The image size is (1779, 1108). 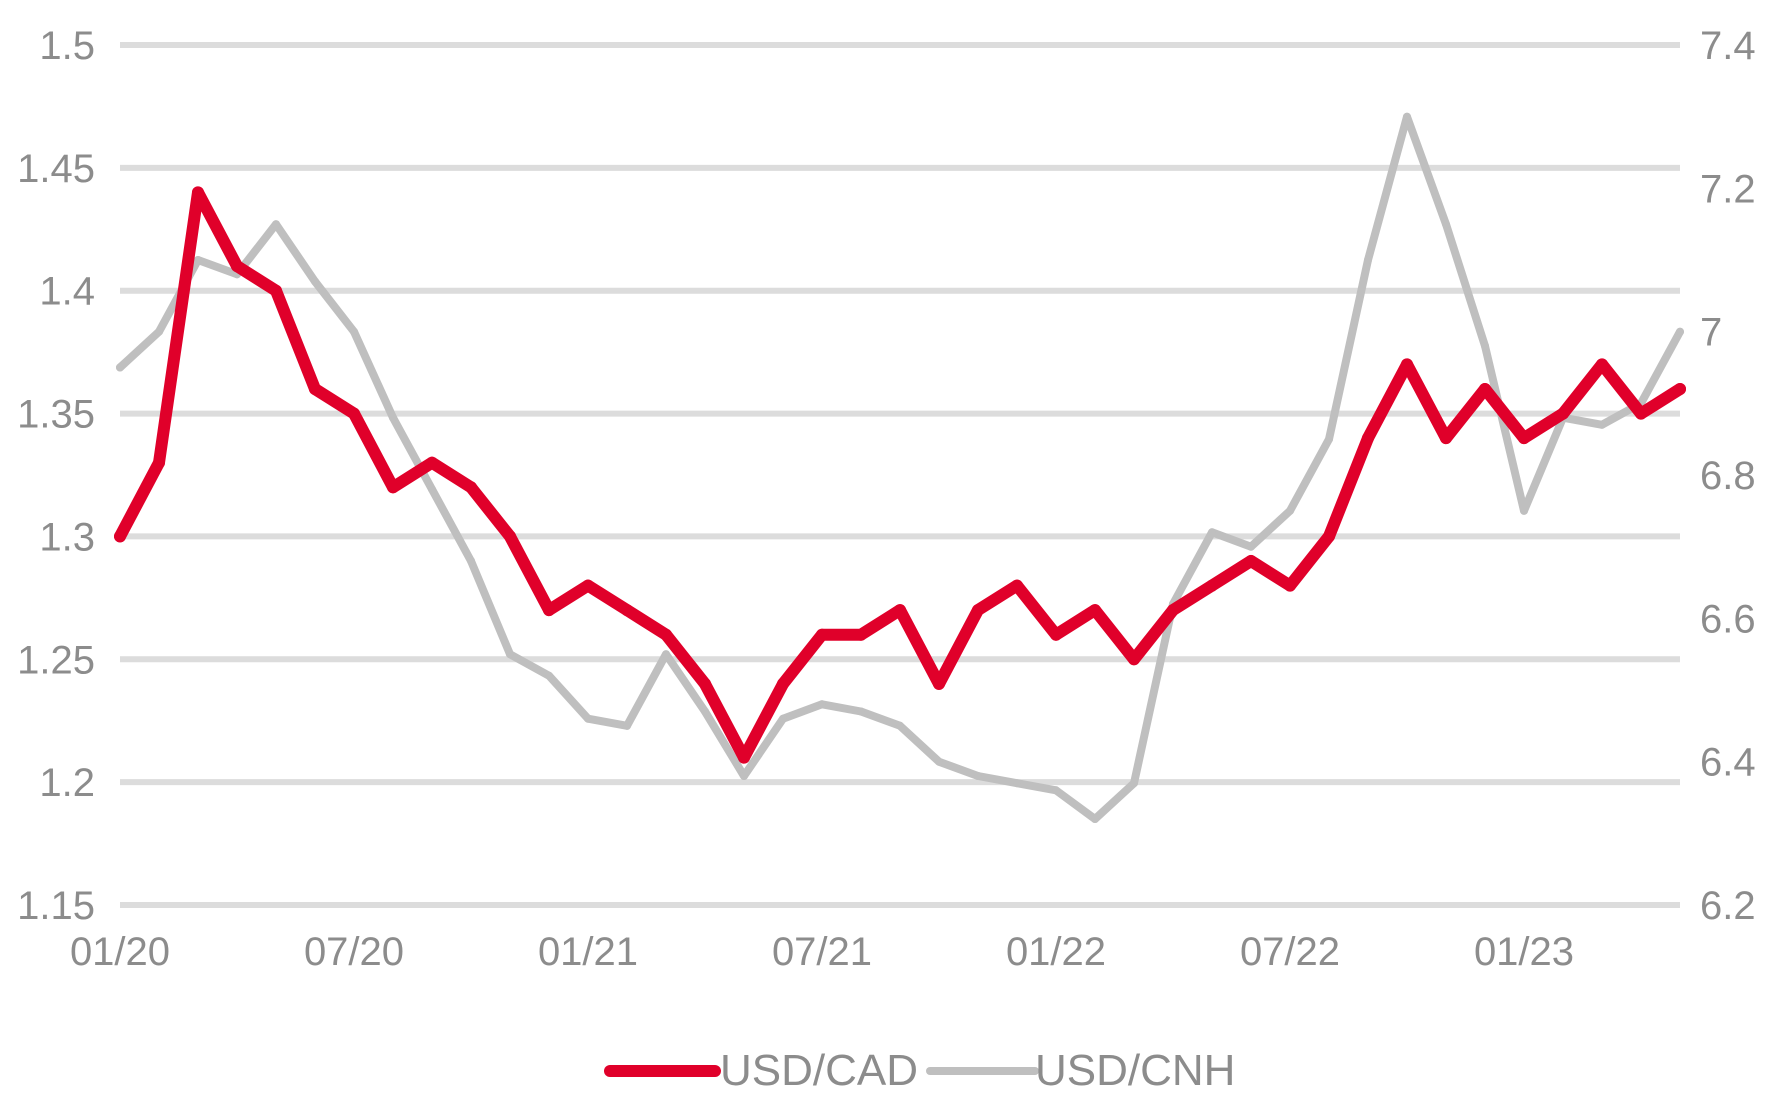 I want to click on right-y-tick-label: 7.4, so click(x=1728, y=46).